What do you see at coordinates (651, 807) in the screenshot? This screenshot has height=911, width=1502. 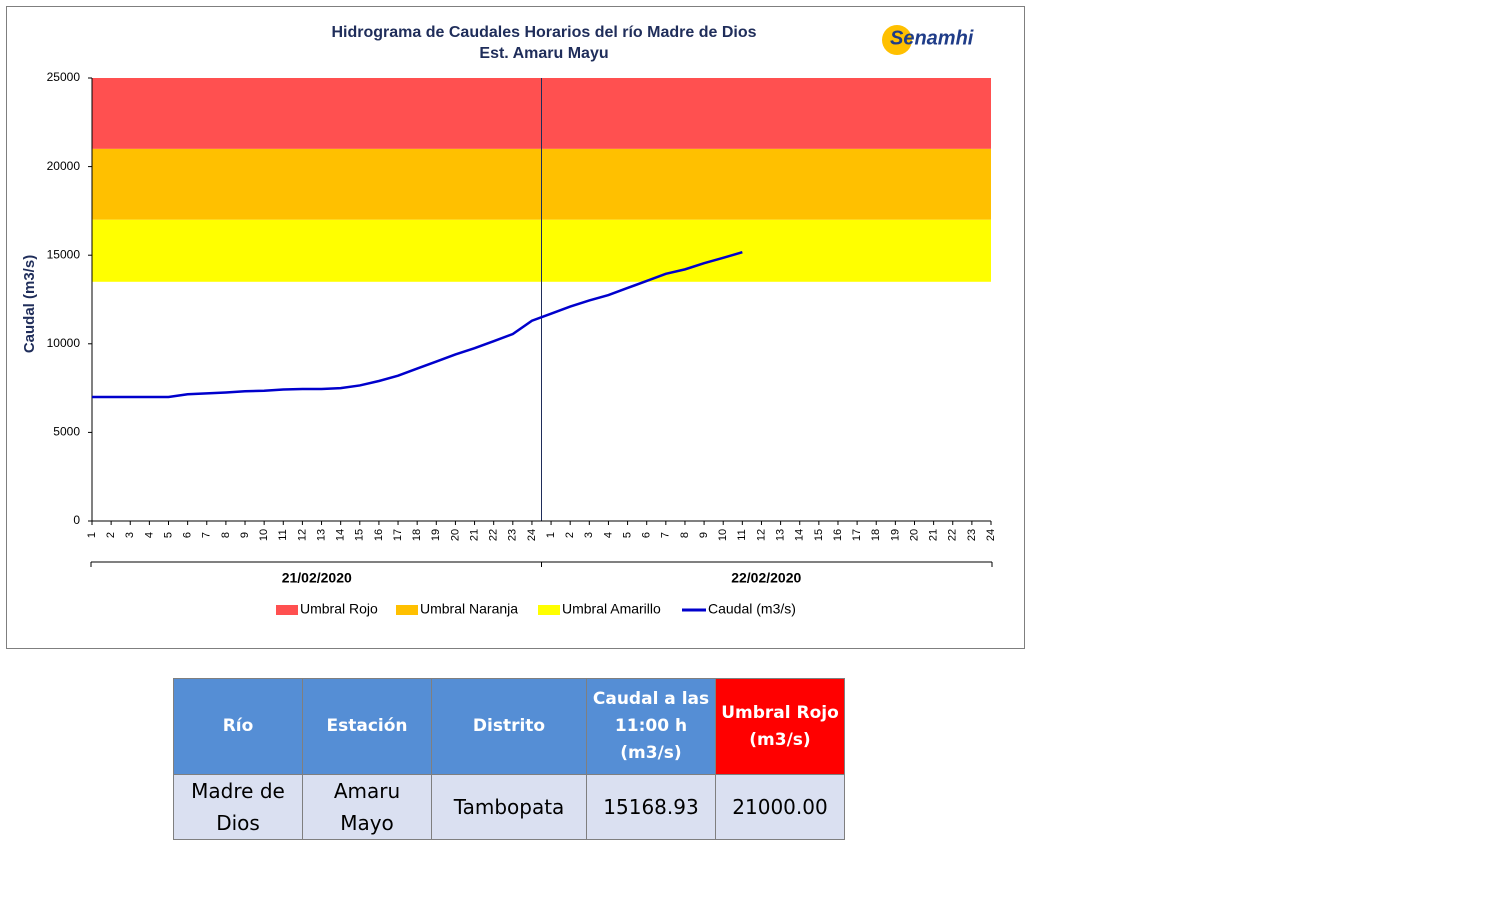 I see `cell: 15168.93` at bounding box center [651, 807].